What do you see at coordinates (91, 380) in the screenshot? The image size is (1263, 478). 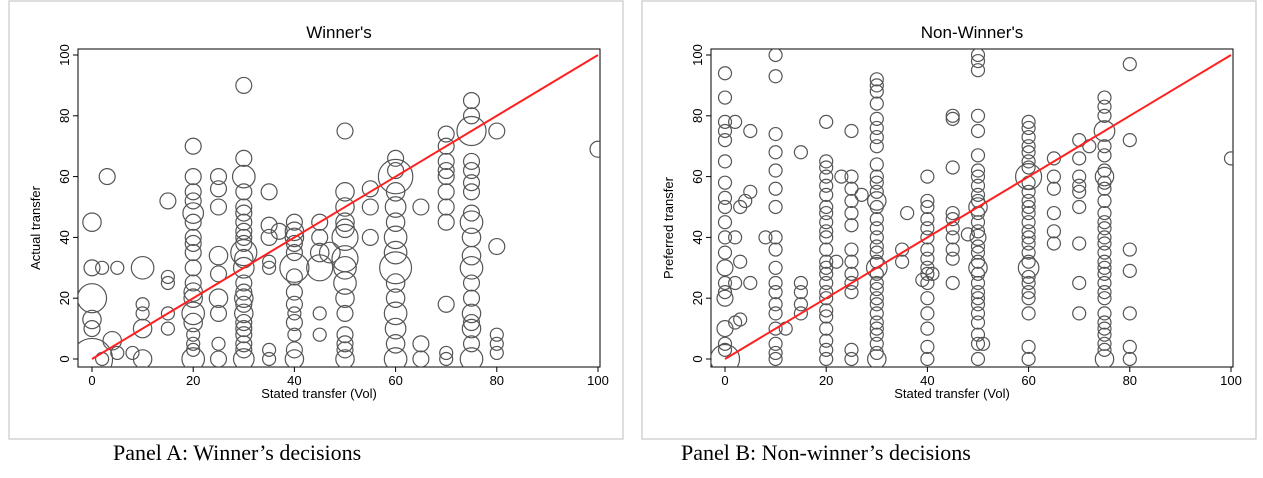 I see `x-tick-label: 0` at bounding box center [91, 380].